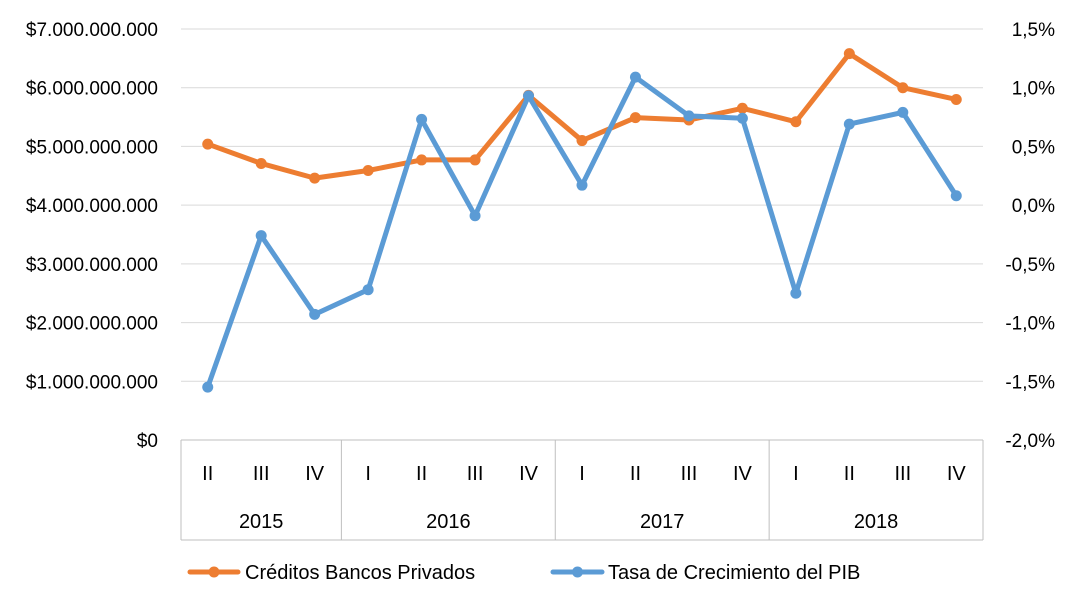 This screenshot has width=1072, height=600. I want to click on left-tick-label: $1.000.000.000, so click(92, 382).